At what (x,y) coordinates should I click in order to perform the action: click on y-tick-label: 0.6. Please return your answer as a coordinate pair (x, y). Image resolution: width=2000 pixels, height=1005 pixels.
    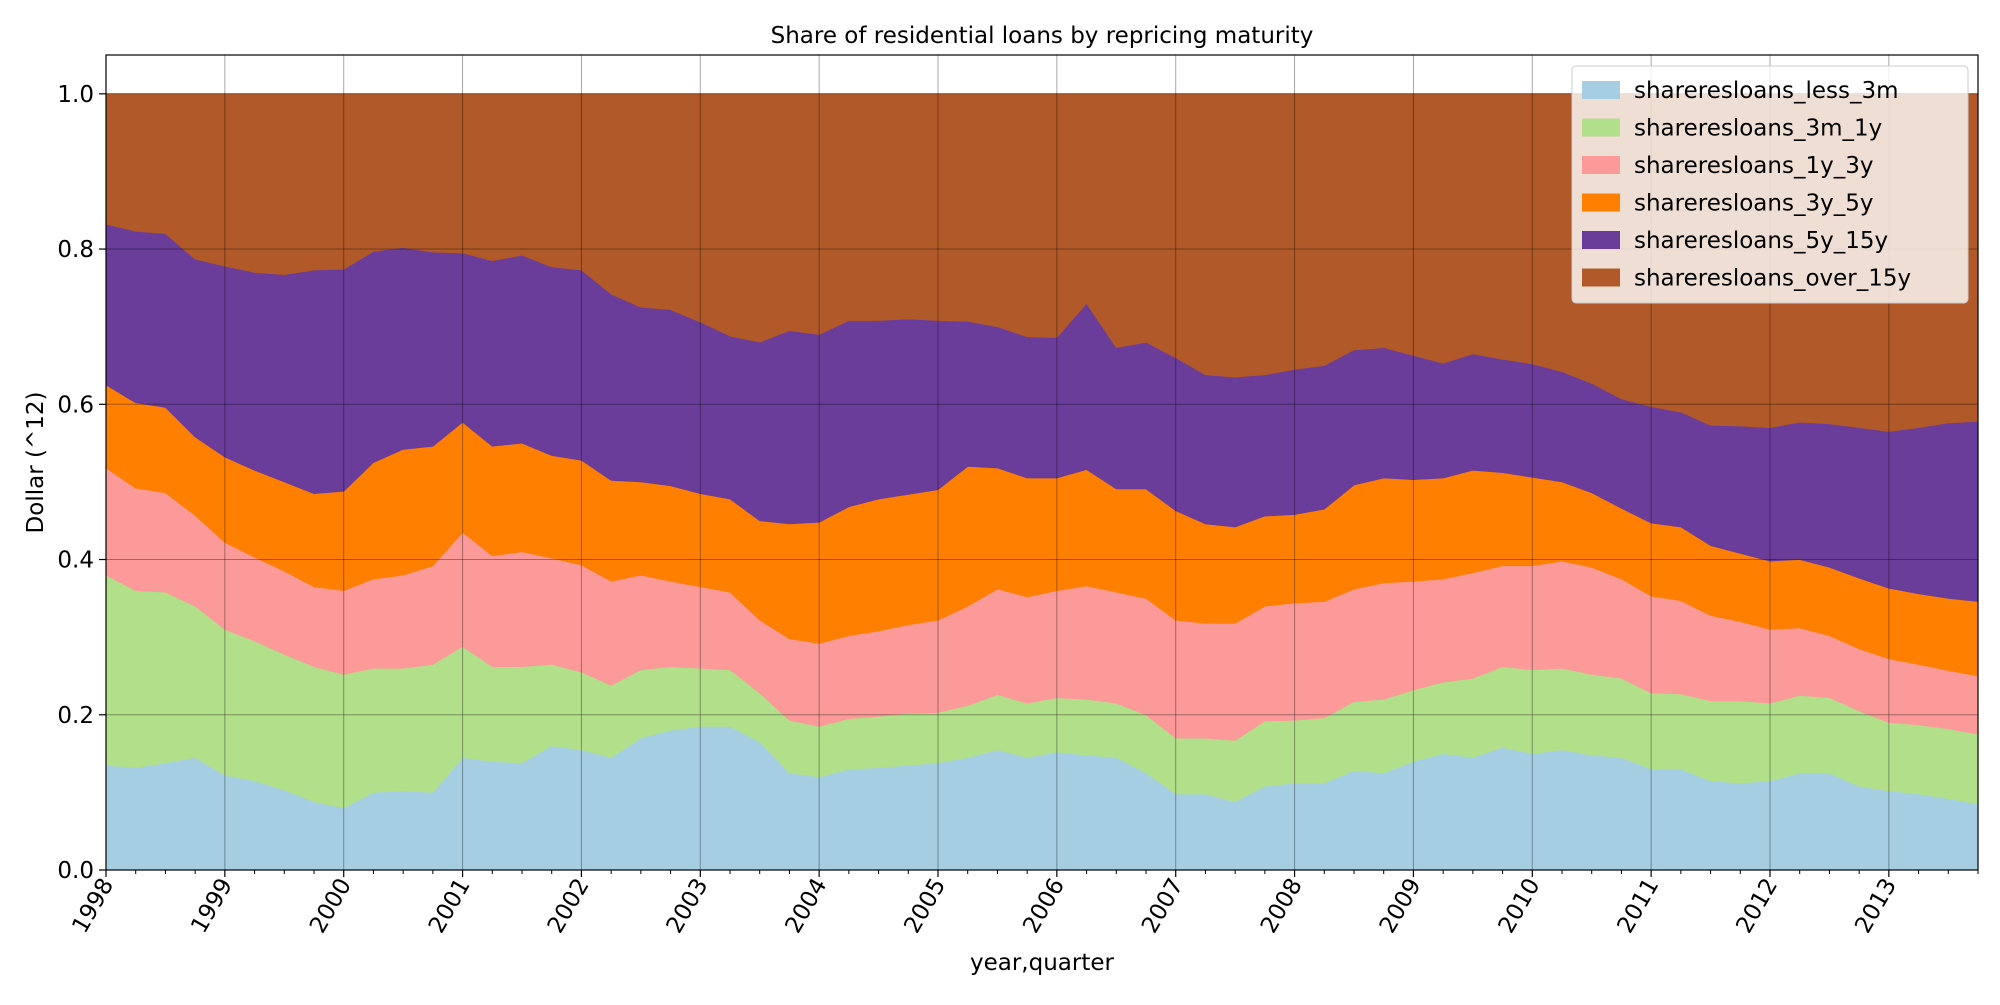
    Looking at the image, I should click on (75, 405).